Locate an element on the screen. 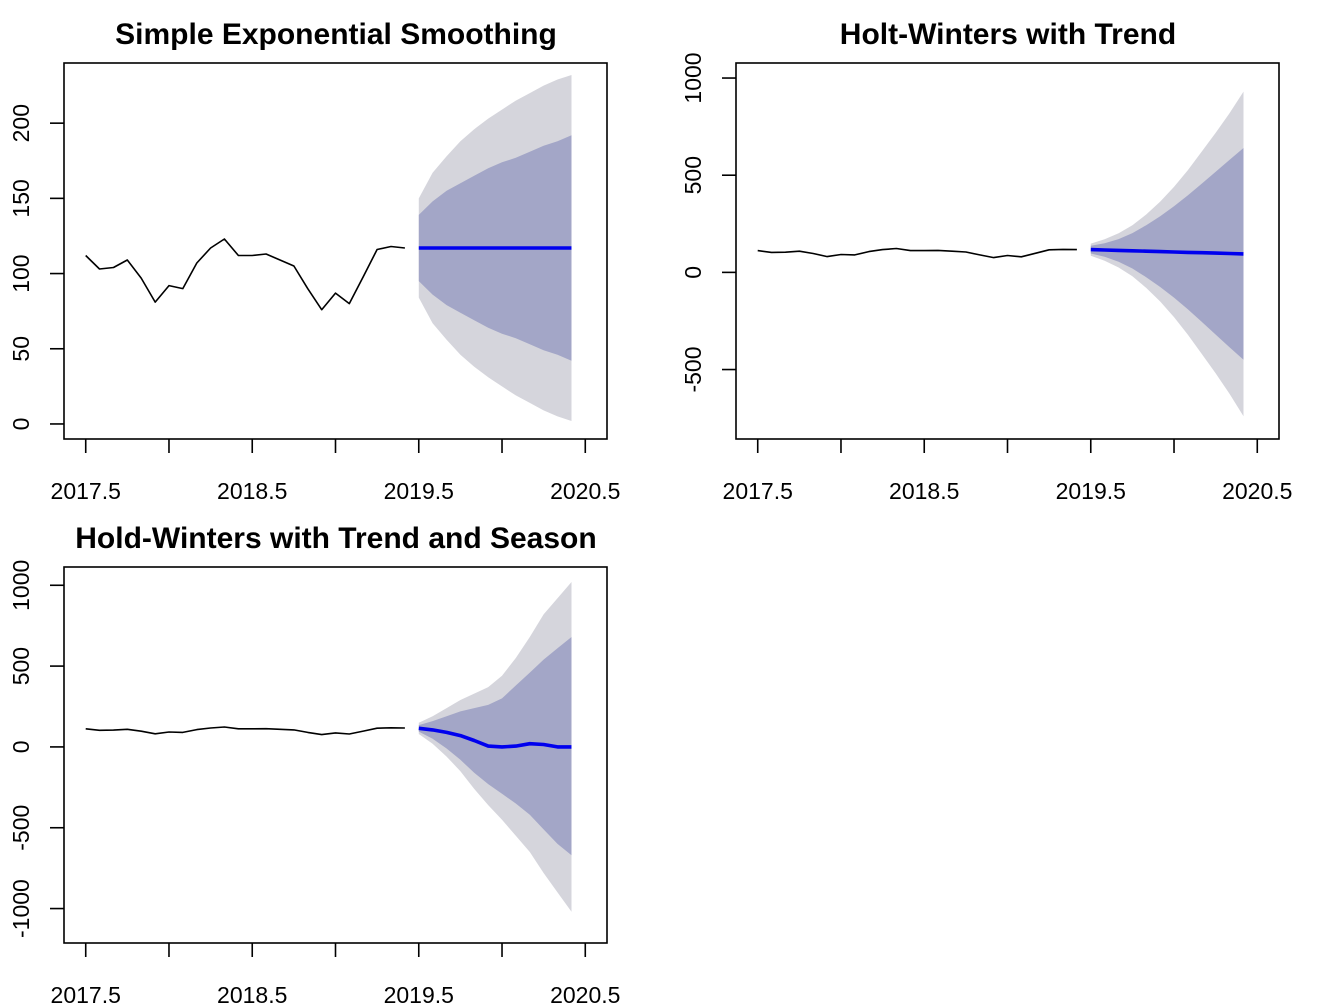  y-tick-label: 150 is located at coordinates (21, 198).